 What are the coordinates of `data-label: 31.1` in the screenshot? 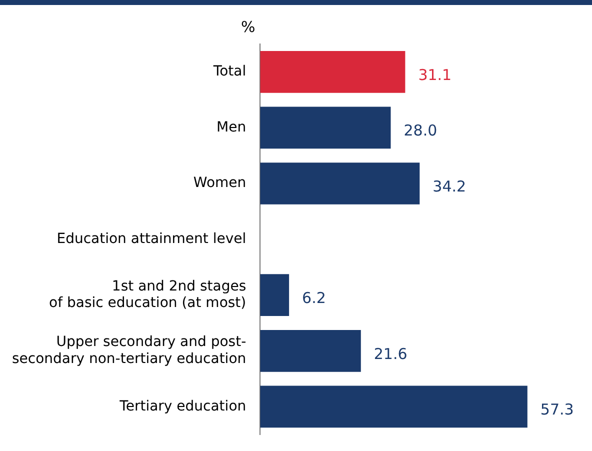 It's located at (435, 75).